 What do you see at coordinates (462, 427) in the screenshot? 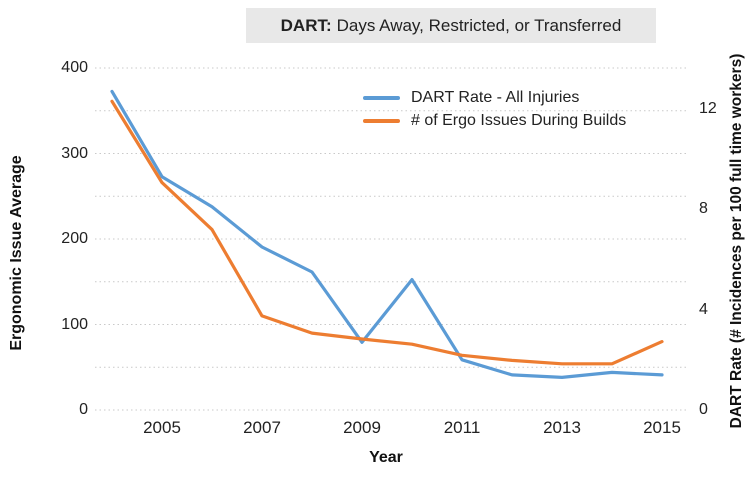
I see `x-tick-label: 2011` at bounding box center [462, 427].